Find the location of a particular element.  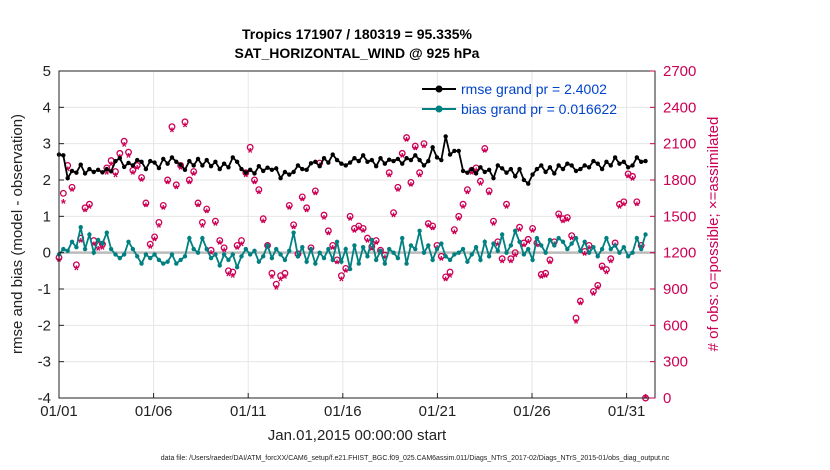

rmse-series-line is located at coordinates (352, 161).